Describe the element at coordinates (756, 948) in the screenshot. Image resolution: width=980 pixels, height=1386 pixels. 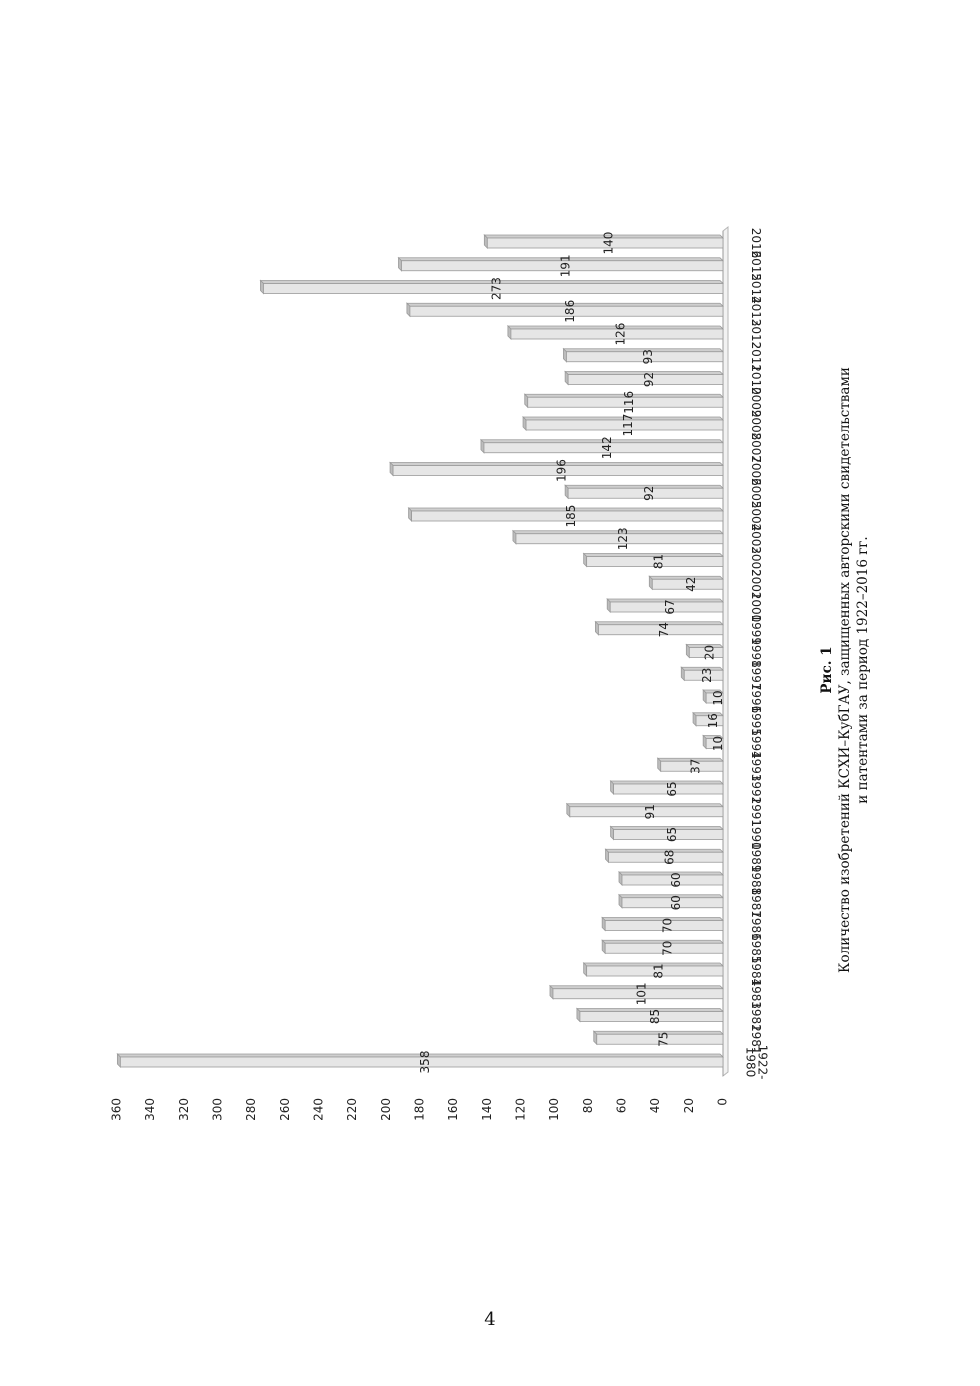
I see `category-label: 1985` at that location.